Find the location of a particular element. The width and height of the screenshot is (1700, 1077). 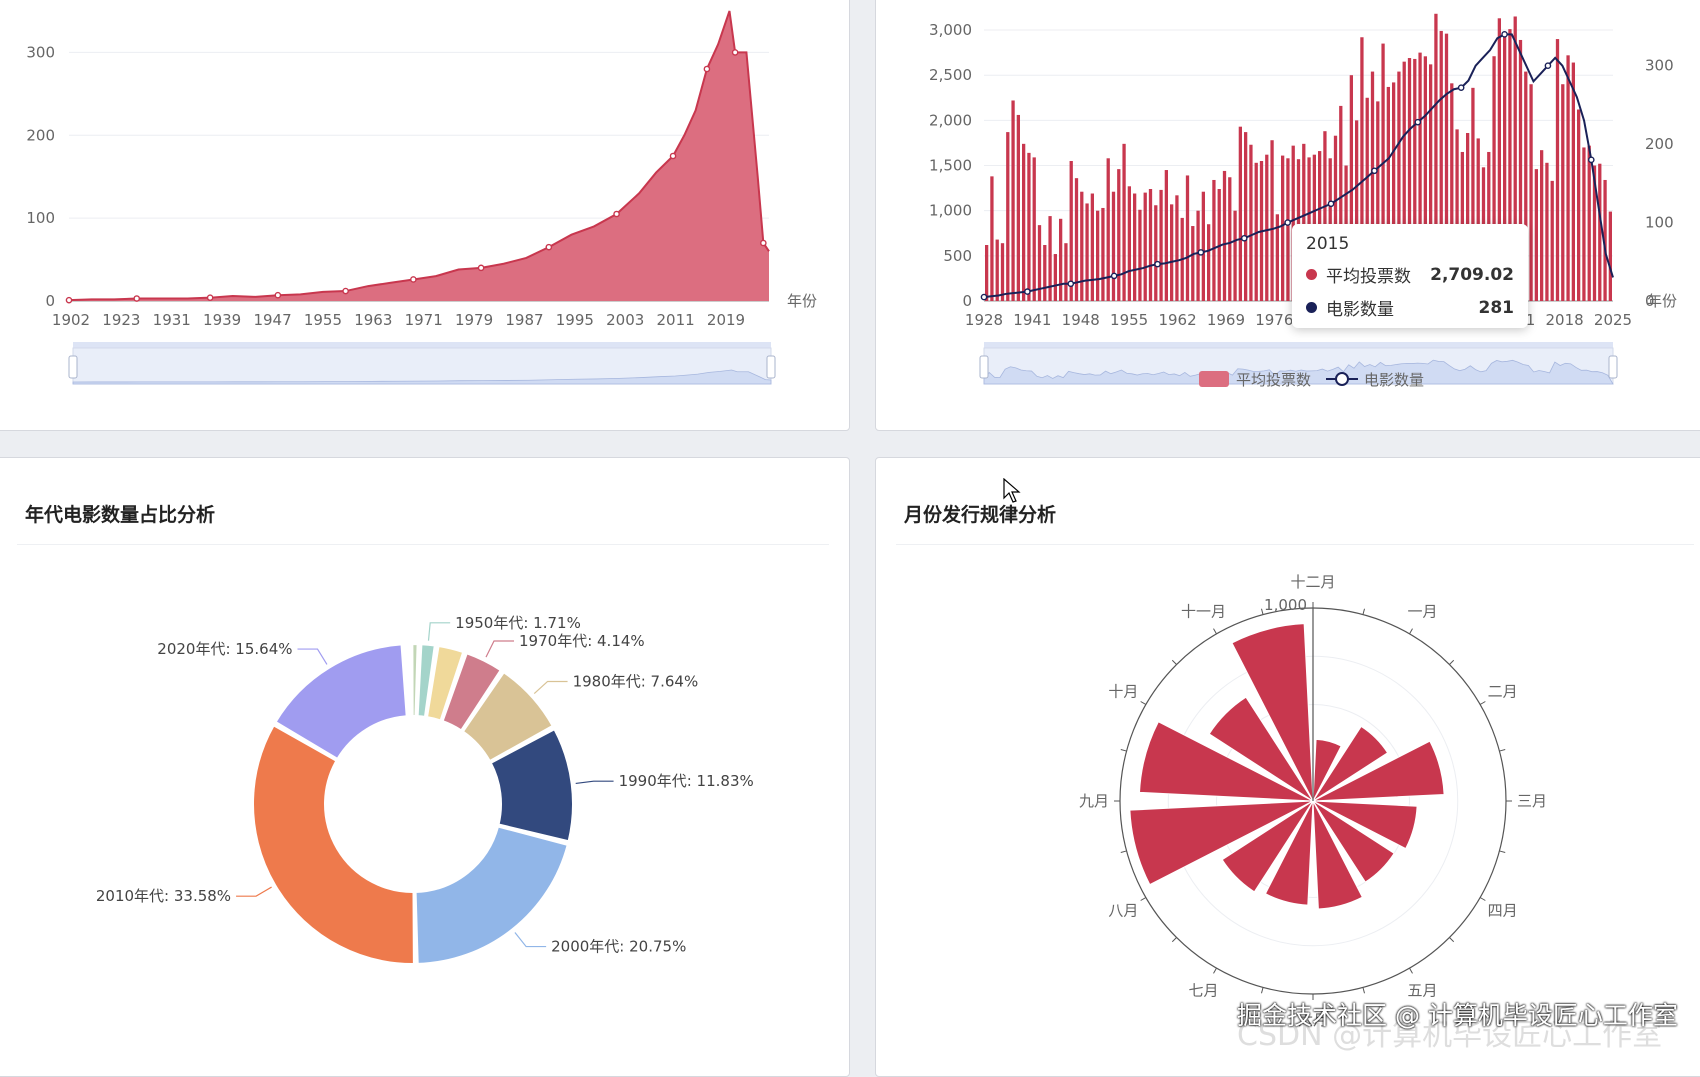

x-tick-label: 1976 is located at coordinates (1274, 320).